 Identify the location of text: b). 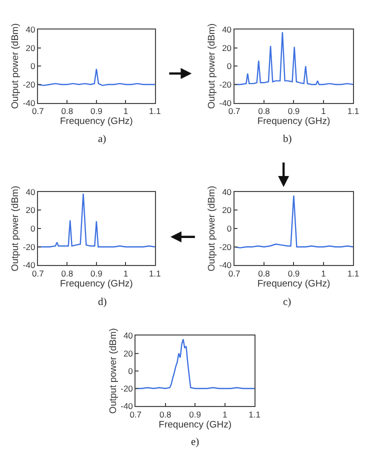
(287, 139).